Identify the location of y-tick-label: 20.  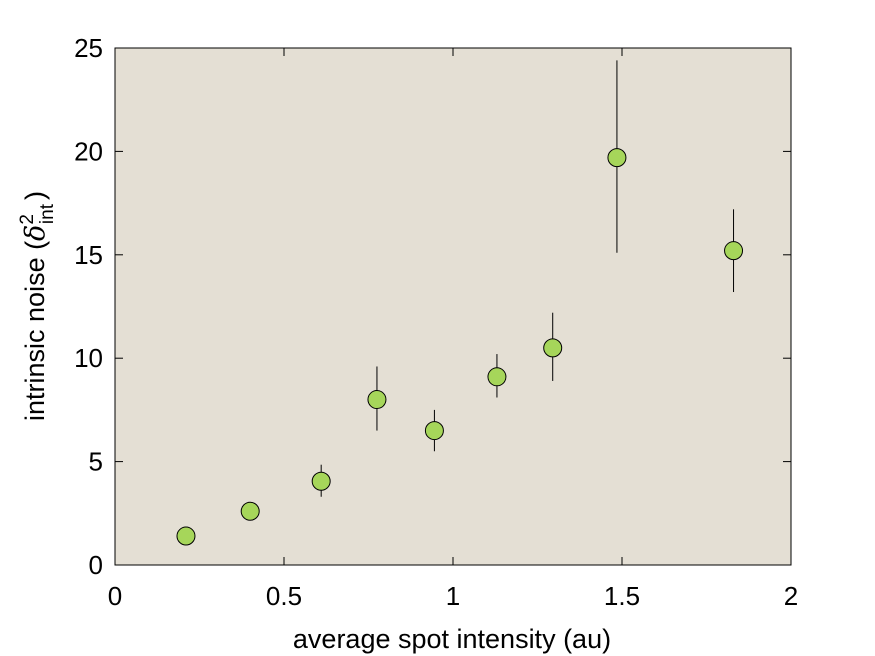
(88, 151).